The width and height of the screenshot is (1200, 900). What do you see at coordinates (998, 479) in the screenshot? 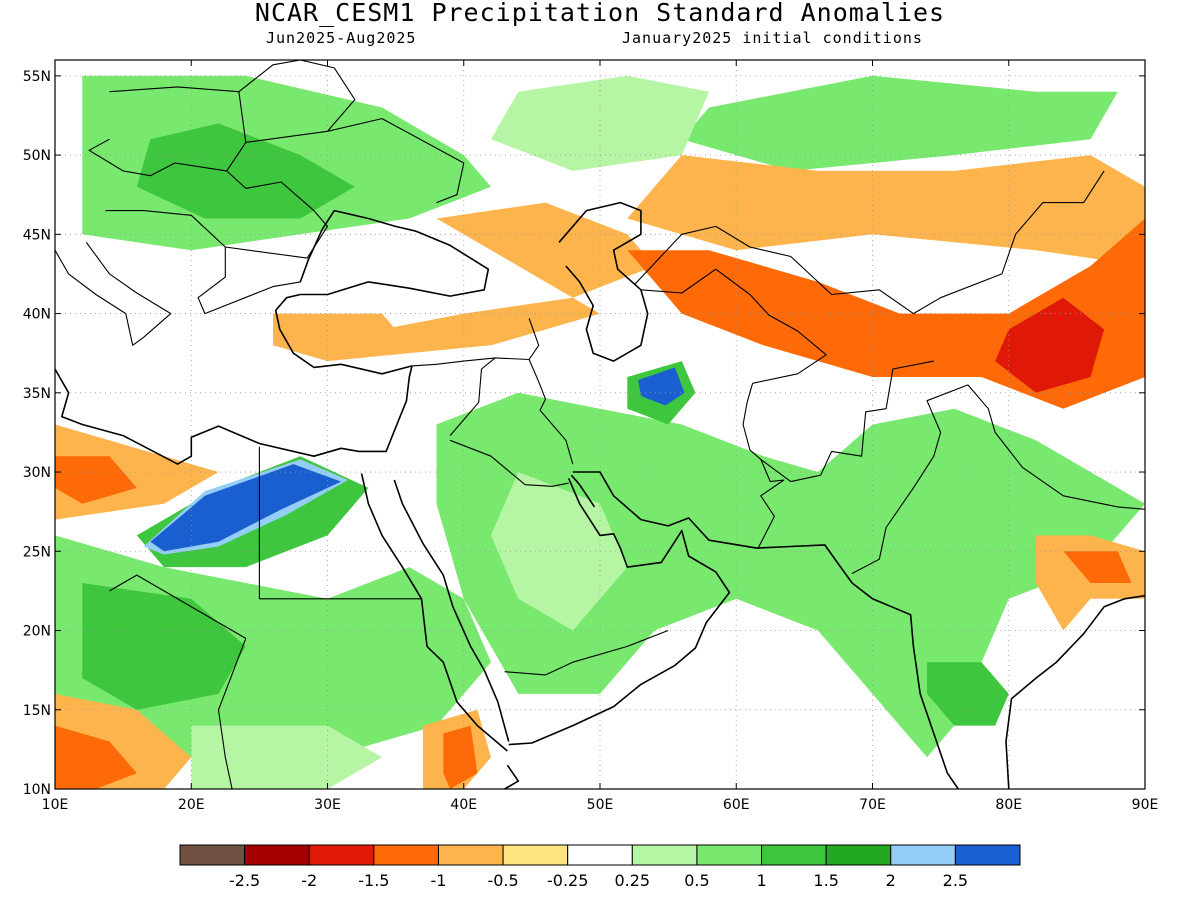
I see `border-india-pak-china` at bounding box center [998, 479].